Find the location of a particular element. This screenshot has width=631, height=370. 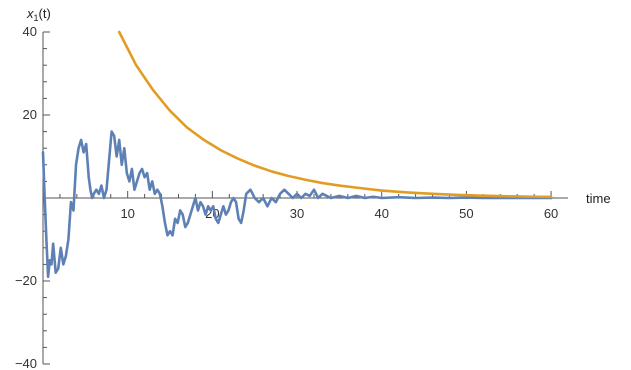

x-tick-label: 10 is located at coordinates (127, 213).